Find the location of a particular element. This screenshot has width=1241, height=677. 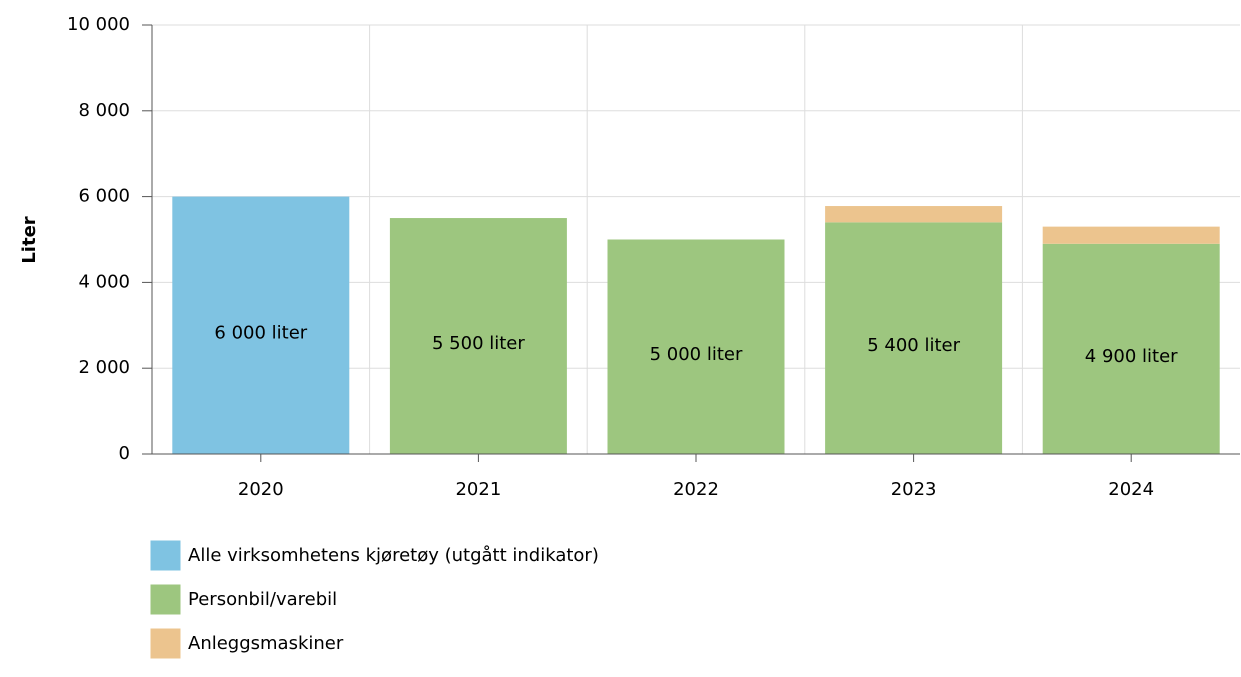

y-tick-label: 8 000 is located at coordinates (104, 110).